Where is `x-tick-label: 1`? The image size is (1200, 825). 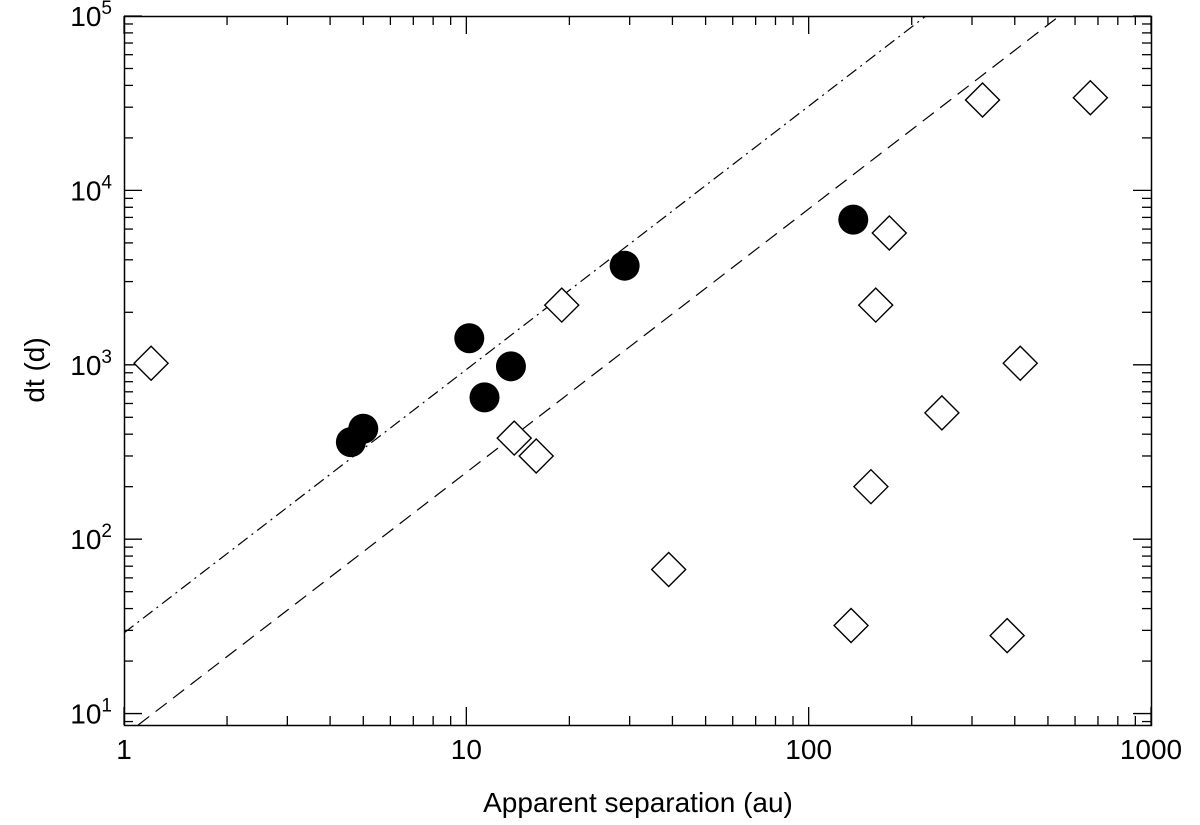 x-tick-label: 1 is located at coordinates (124, 749).